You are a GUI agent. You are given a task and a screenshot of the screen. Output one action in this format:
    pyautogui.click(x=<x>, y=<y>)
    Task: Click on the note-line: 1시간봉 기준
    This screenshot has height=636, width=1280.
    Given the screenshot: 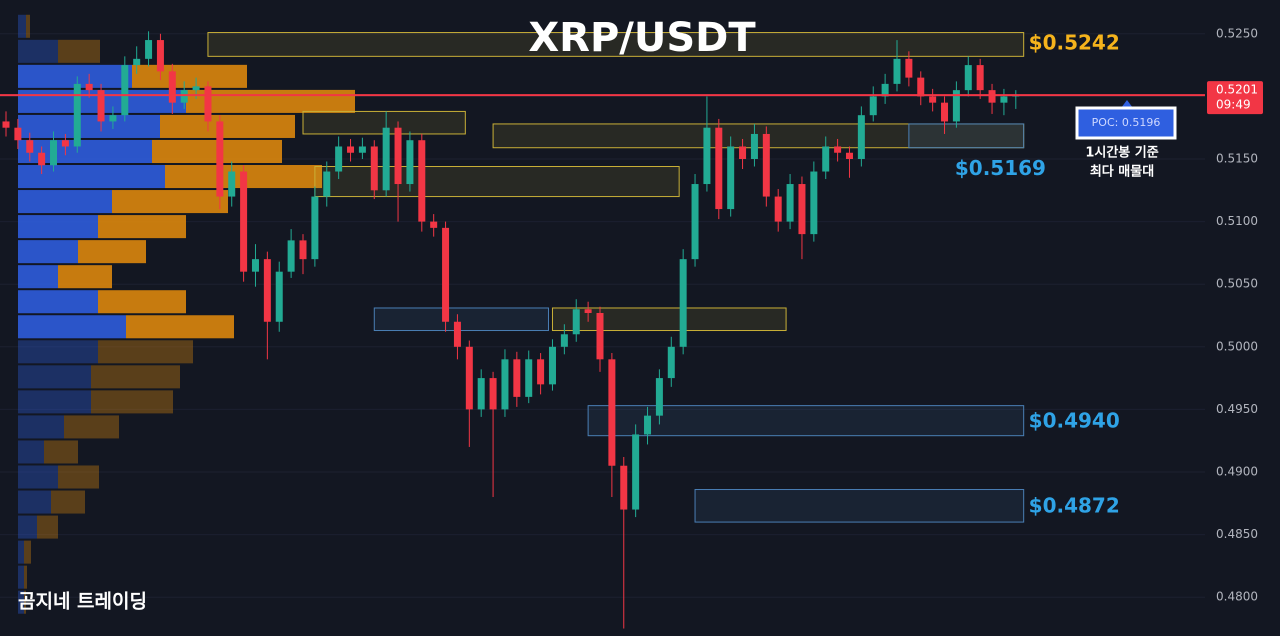 What is the action you would take?
    pyautogui.click(x=1121, y=153)
    